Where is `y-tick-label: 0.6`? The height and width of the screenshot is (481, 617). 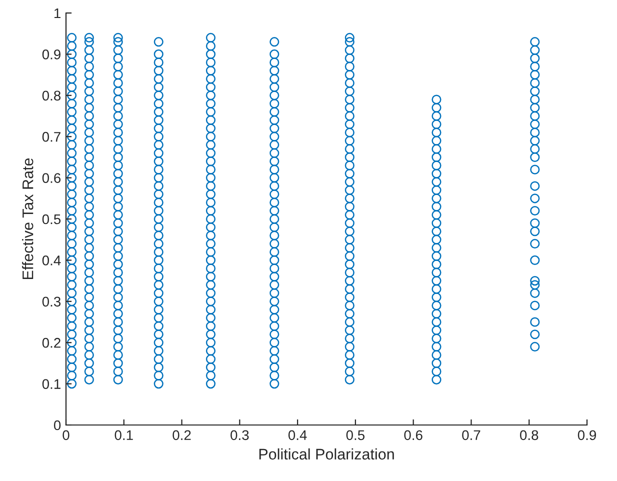 y-tick-label: 0.6 is located at coordinates (51, 178).